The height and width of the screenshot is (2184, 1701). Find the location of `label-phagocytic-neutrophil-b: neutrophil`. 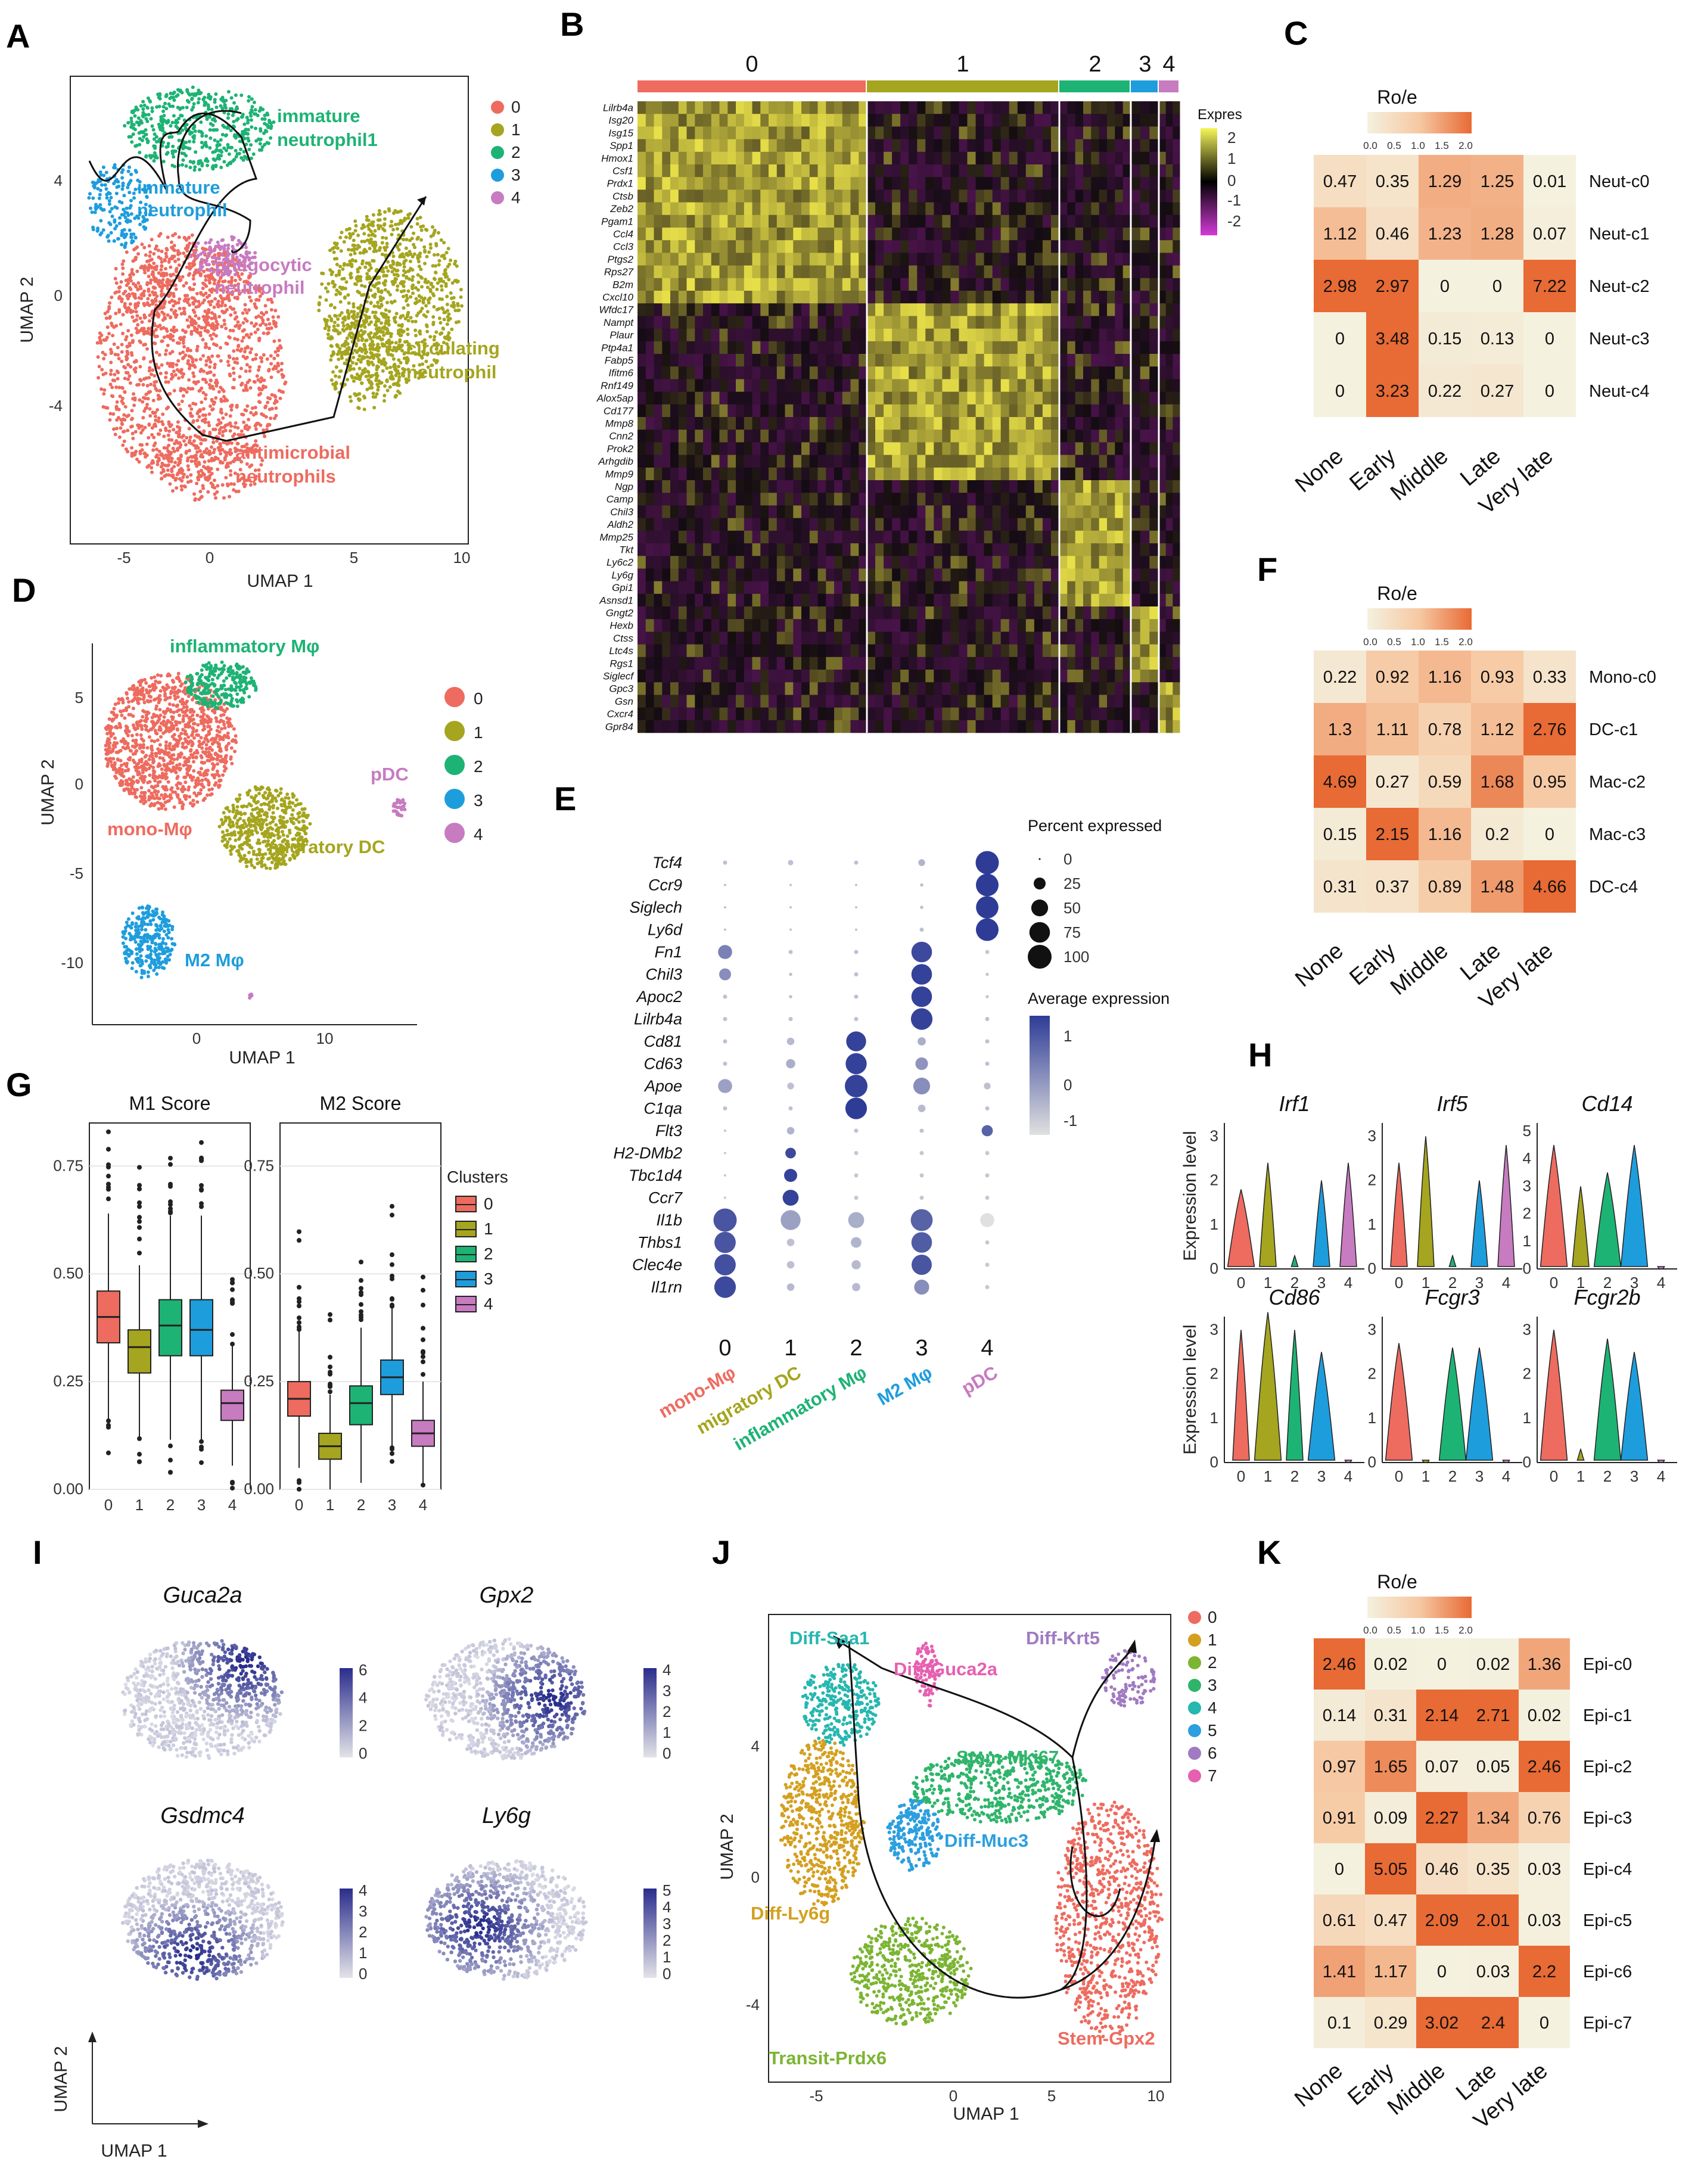

label-phagocytic-neutrophil-b: neutrophil is located at coordinates (259, 287).